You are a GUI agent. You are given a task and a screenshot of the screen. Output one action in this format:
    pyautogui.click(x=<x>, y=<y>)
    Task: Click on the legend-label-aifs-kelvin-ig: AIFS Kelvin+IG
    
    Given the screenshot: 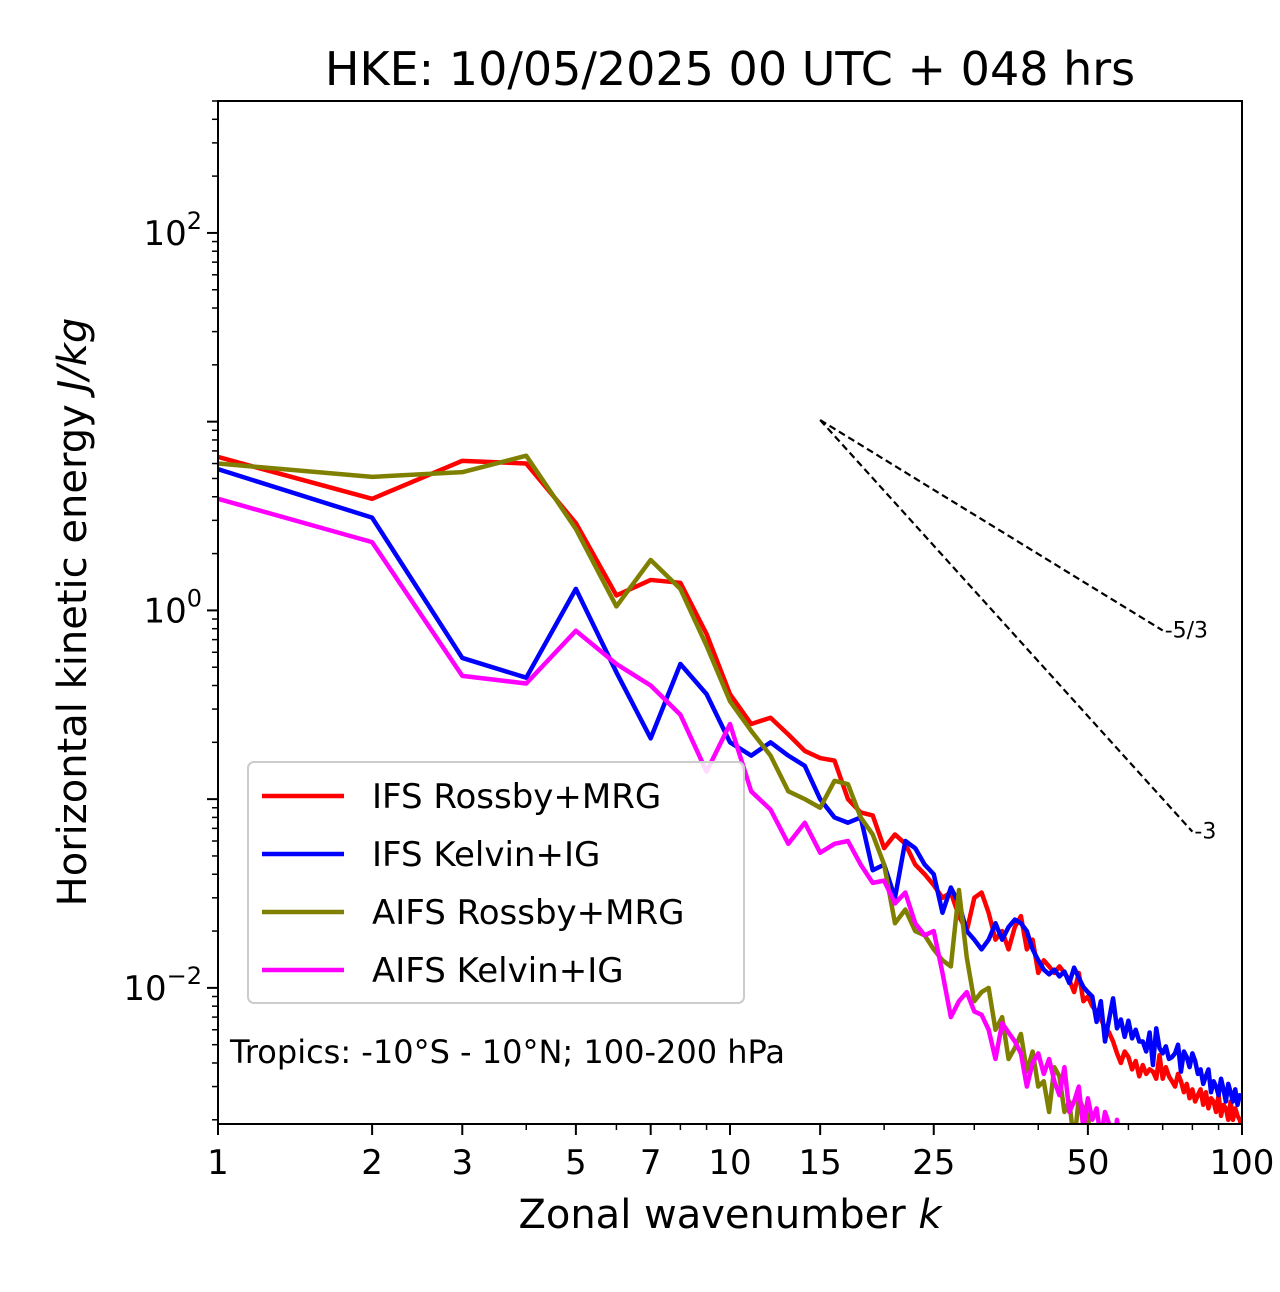 What is the action you would take?
    pyautogui.click(x=498, y=971)
    